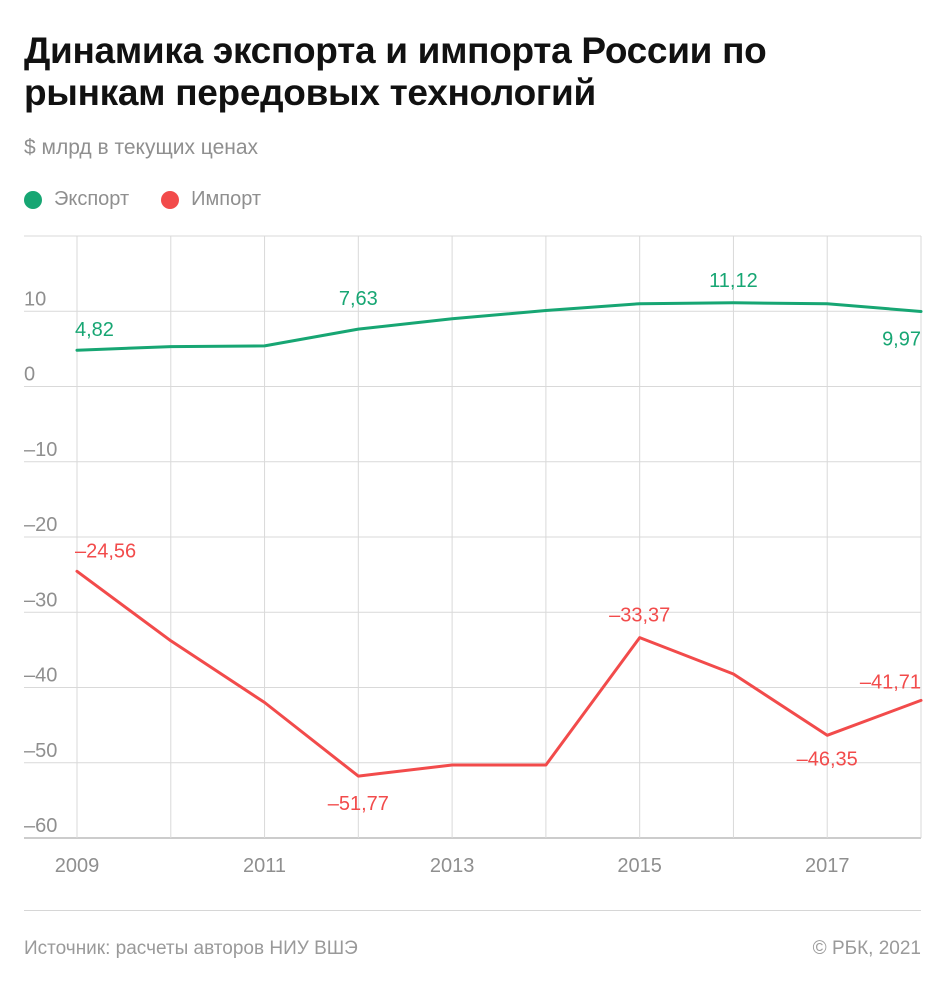  I want to click on y-tick-label: 0, so click(29, 375).